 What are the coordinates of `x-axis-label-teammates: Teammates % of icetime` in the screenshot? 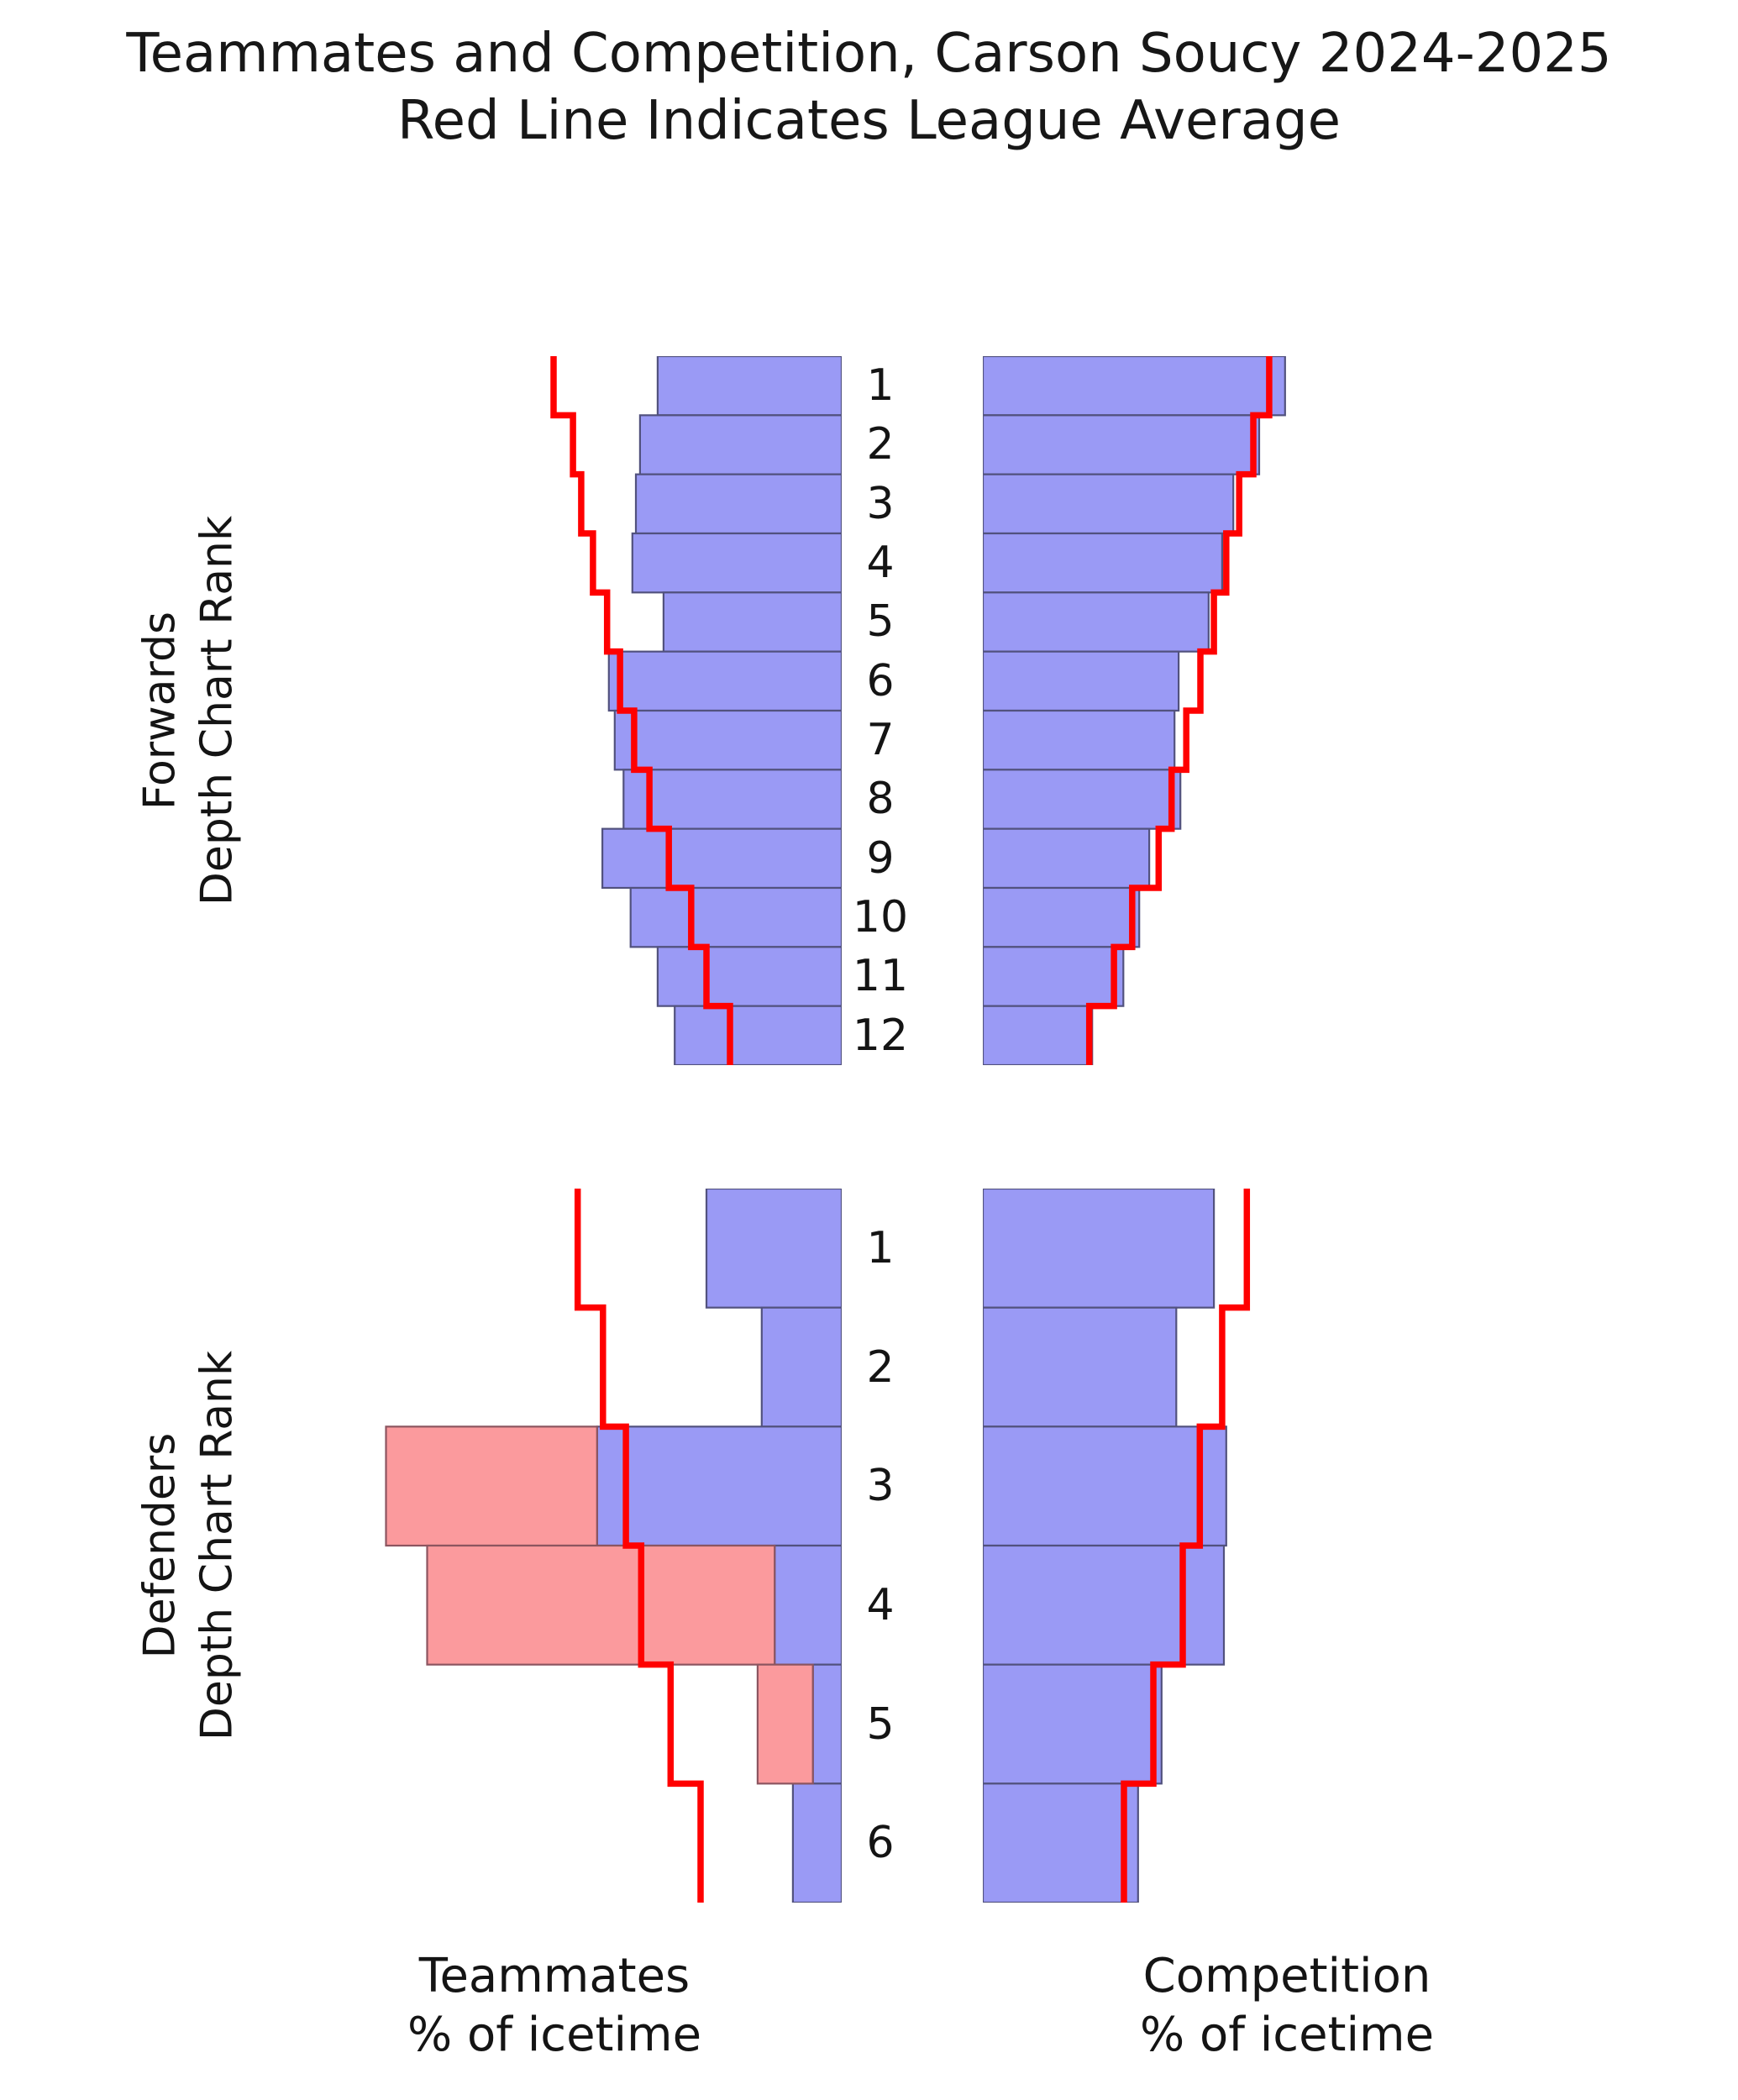 It's located at (554, 2006).